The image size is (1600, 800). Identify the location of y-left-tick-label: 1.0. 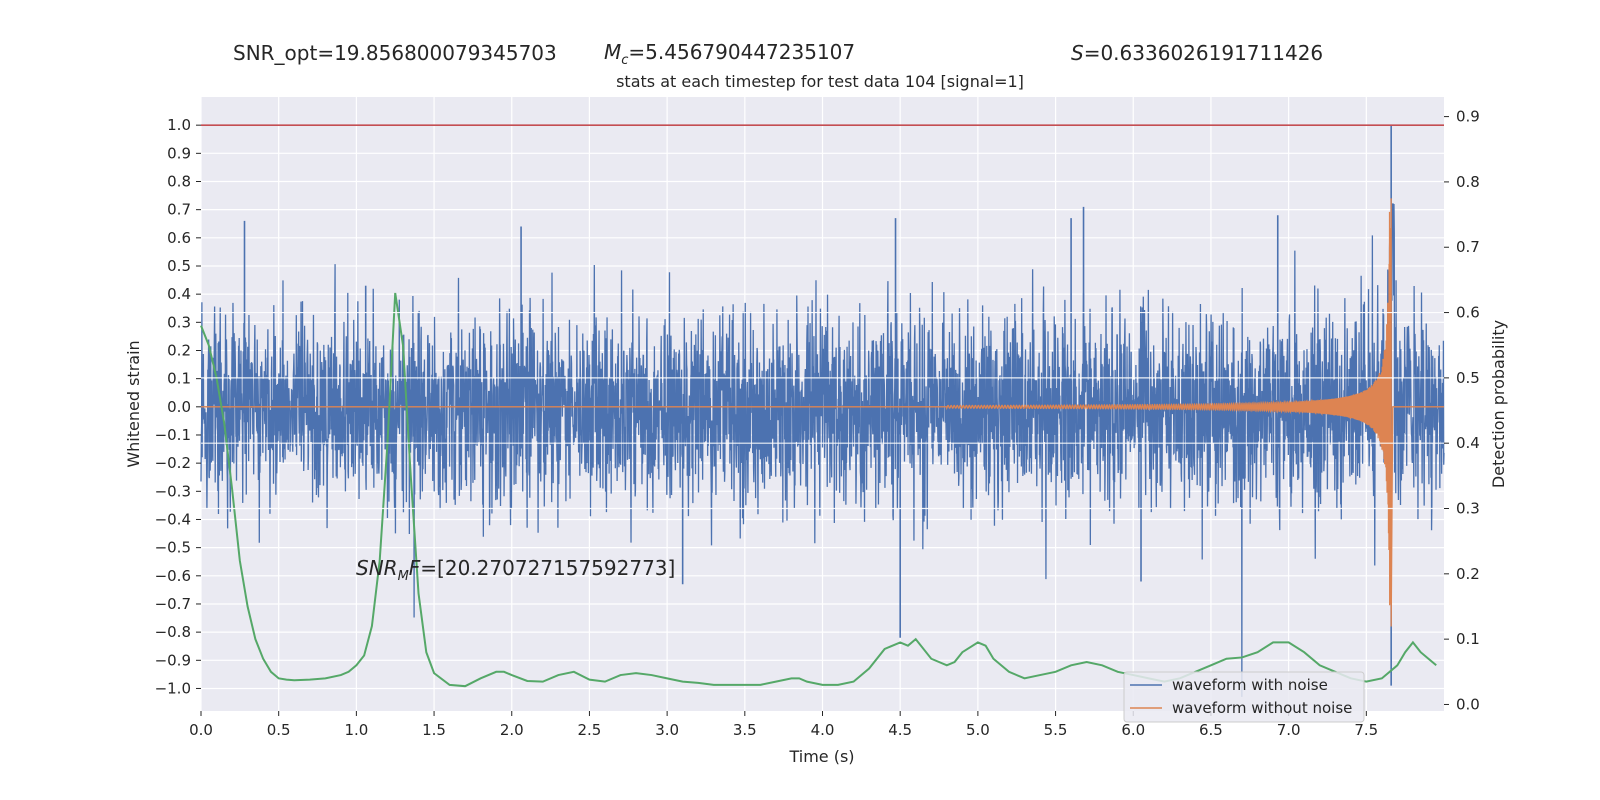
(179, 125).